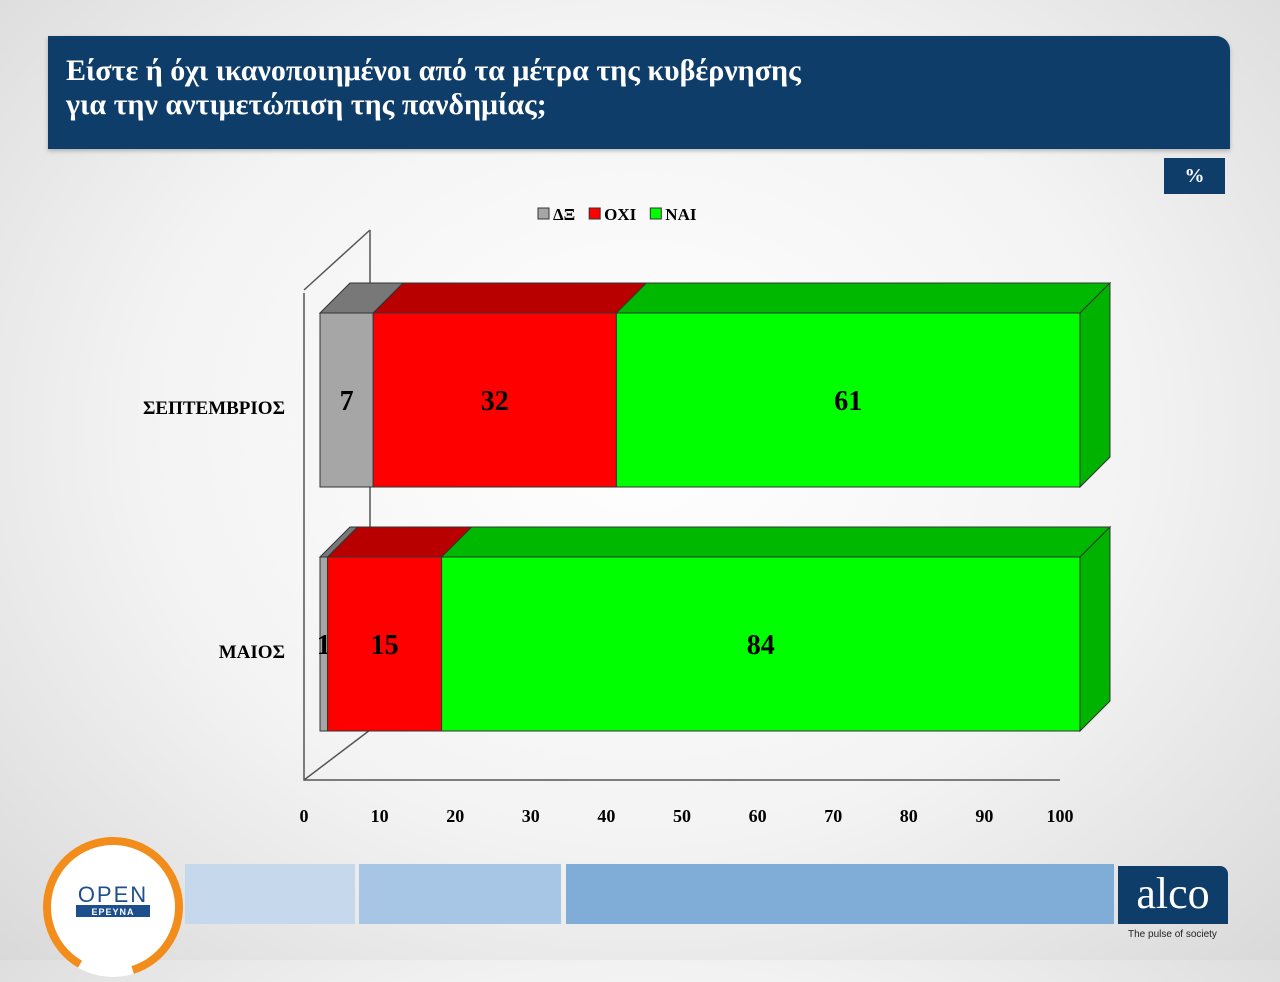 The height and width of the screenshot is (982, 1280). I want to click on x-tick-label-4: 40, so click(606, 816).